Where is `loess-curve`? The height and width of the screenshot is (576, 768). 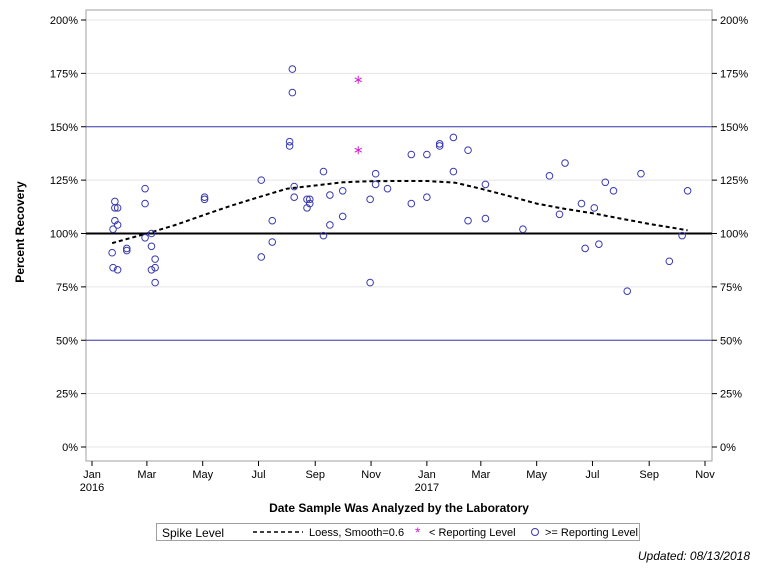
loess-curve is located at coordinates (399, 212).